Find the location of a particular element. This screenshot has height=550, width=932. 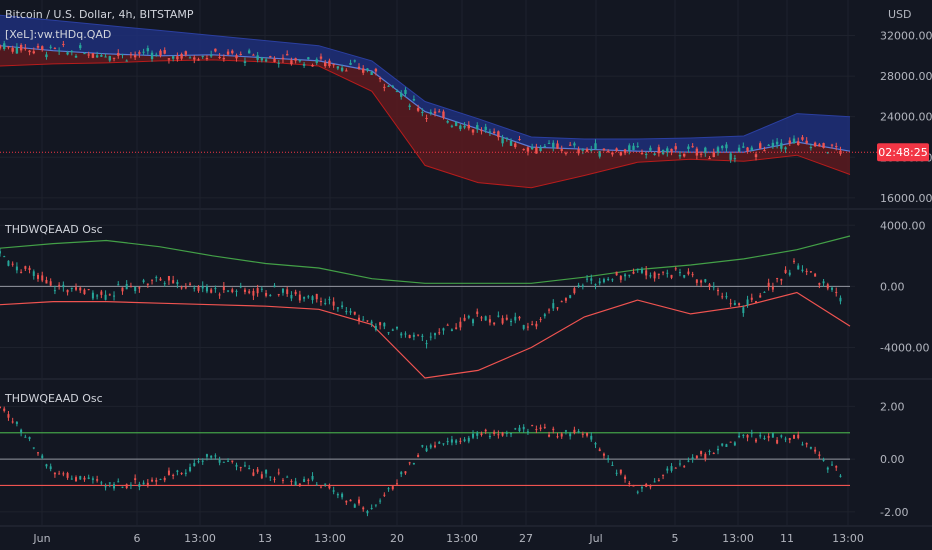

symbol-title: Bitcoin / U.S. Dollar, 4h, BITSTAMP is located at coordinates (99, 14).